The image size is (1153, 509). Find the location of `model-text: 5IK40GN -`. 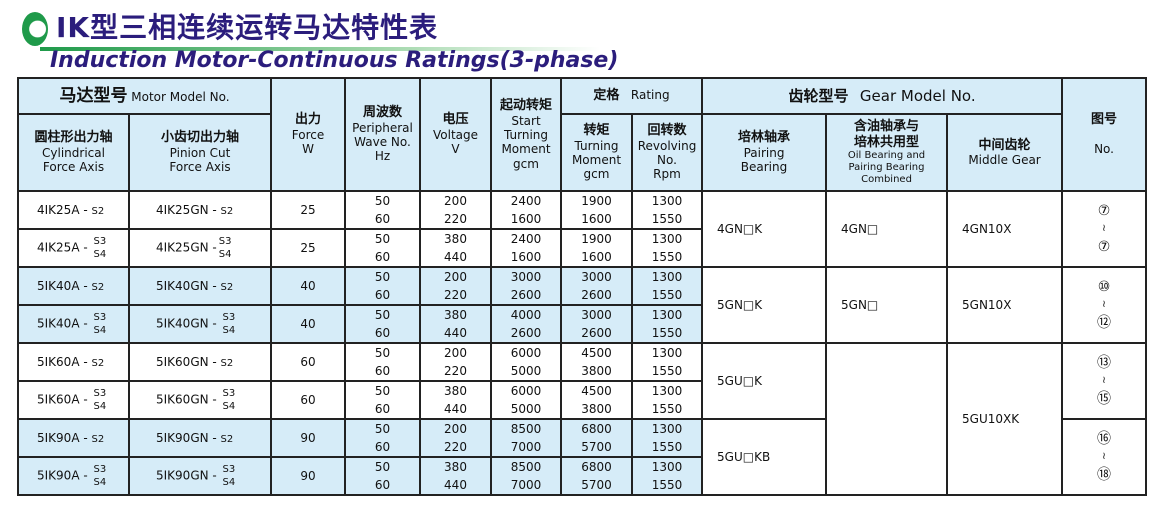

model-text: 5IK40GN - is located at coordinates (188, 285).